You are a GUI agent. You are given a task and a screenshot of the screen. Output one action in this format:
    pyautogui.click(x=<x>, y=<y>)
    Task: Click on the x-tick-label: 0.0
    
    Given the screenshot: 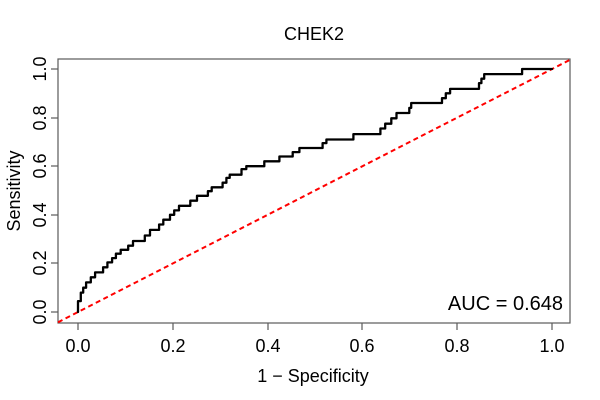 What is the action you would take?
    pyautogui.click(x=77, y=346)
    